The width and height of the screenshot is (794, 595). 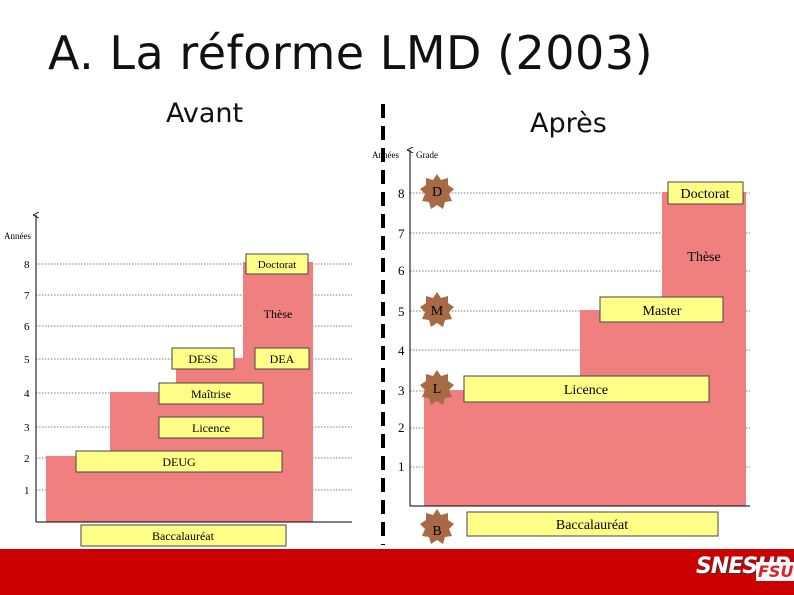 I want to click on after-licence-label: Licence, so click(x=586, y=390).